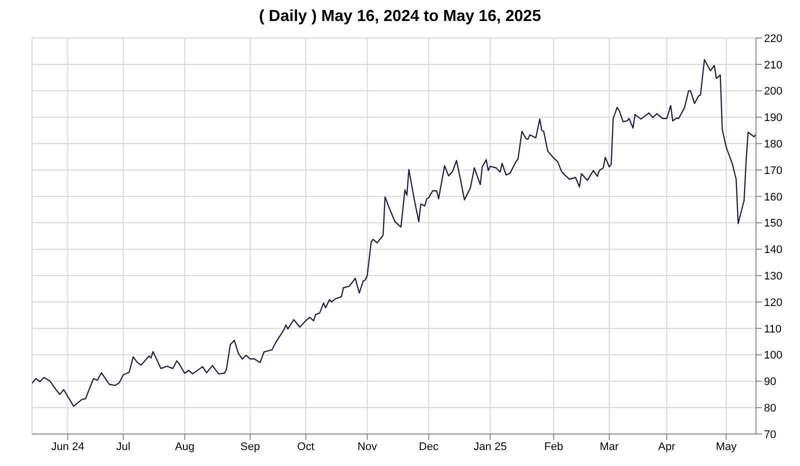 Image resolution: width=800 pixels, height=466 pixels. What do you see at coordinates (250, 446) in the screenshot?
I see `x-tick-label: Sep` at bounding box center [250, 446].